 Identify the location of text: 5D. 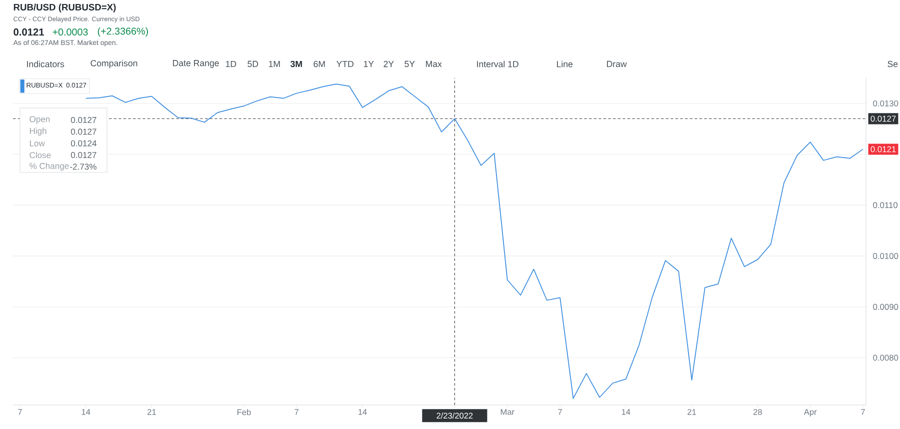
(253, 64).